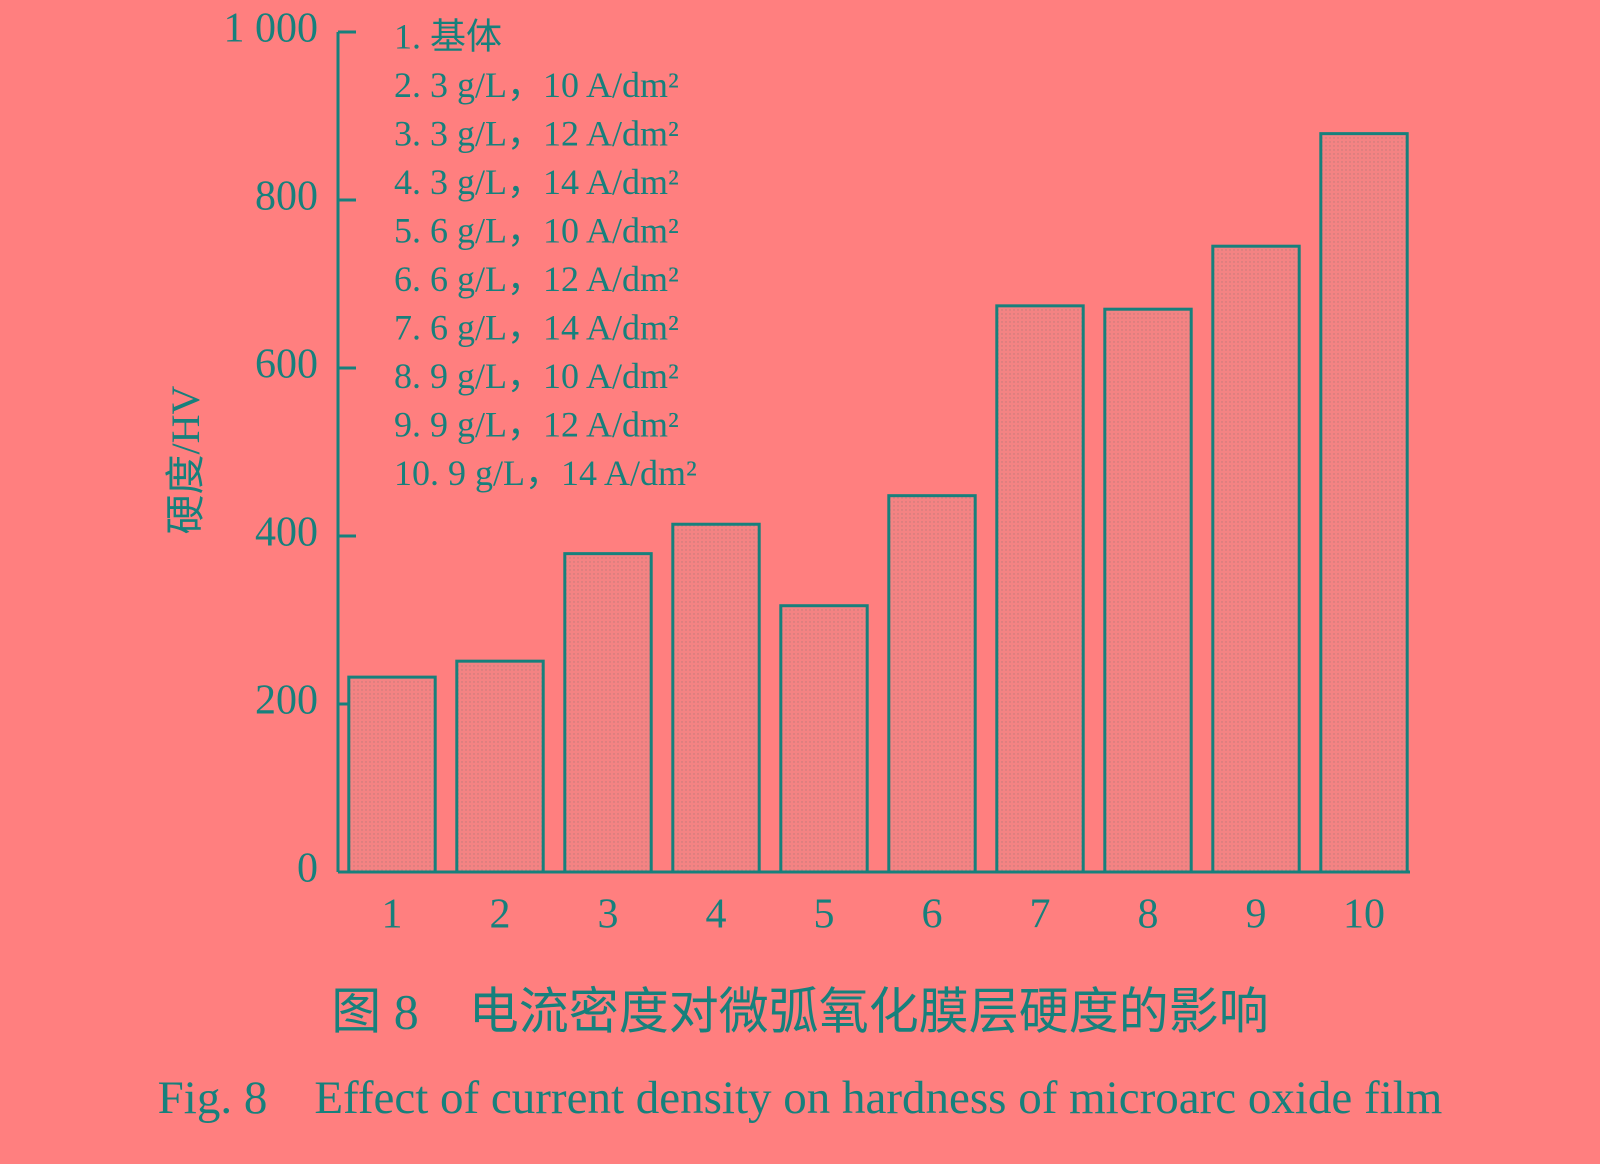 The width and height of the screenshot is (1600, 1164). Describe the element at coordinates (1040, 915) in the screenshot. I see `x-tick-label: 7` at that location.